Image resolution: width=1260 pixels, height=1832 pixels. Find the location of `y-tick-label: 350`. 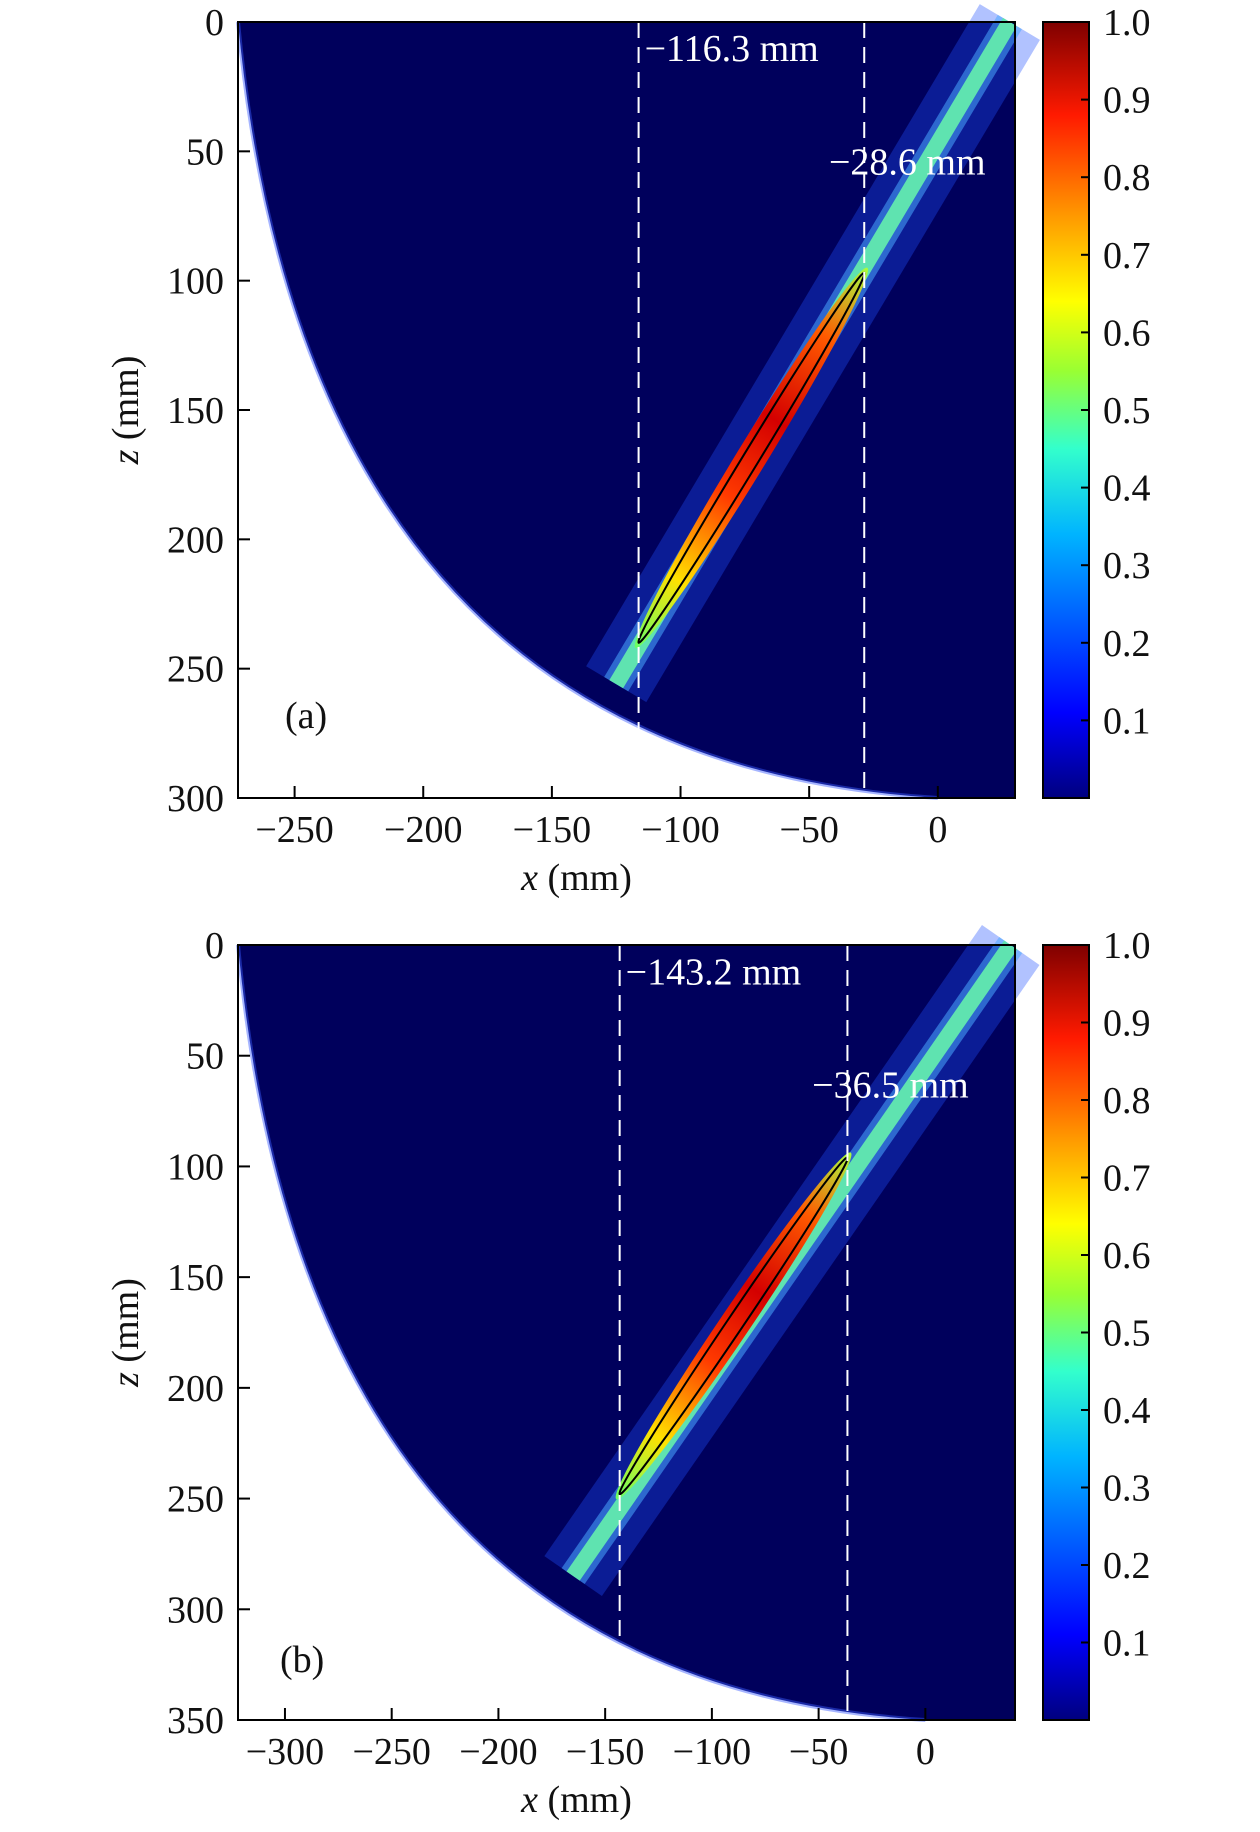

y-tick-label: 350 is located at coordinates (195, 1721).